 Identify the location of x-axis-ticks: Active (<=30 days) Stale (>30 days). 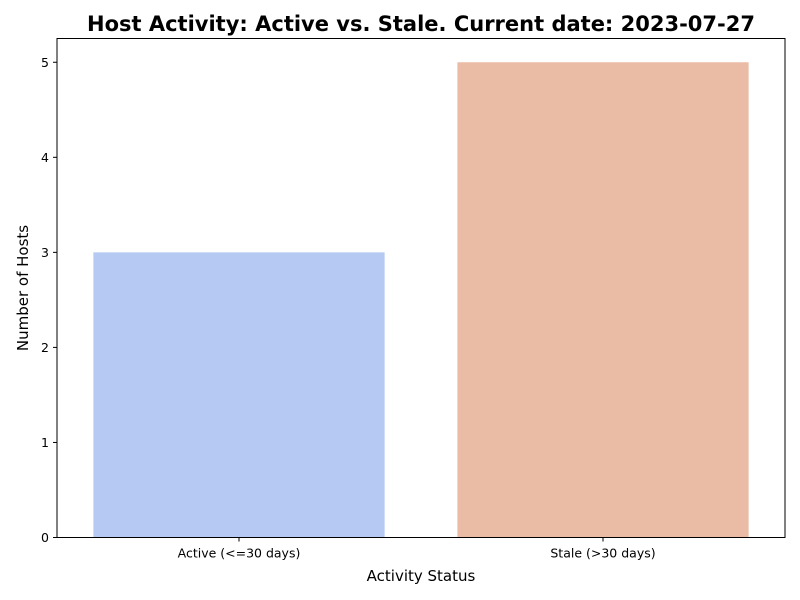
(417, 549).